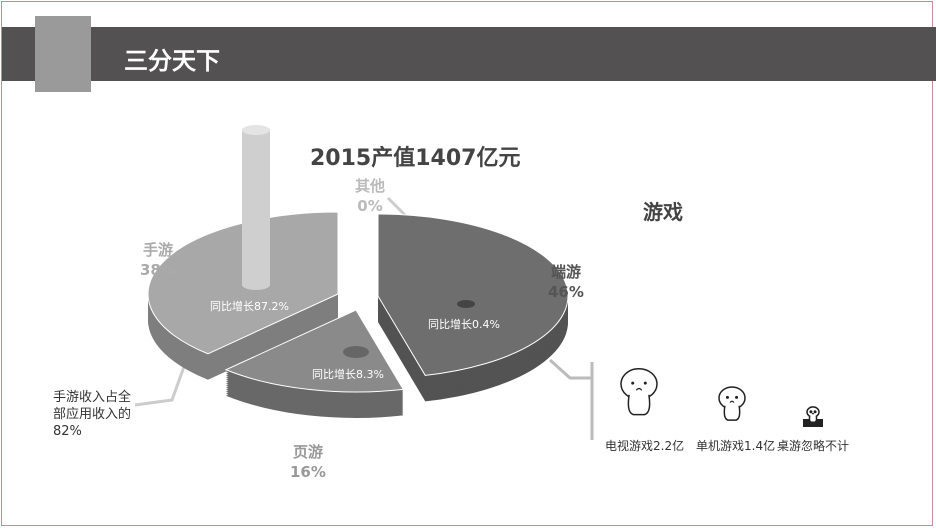  What do you see at coordinates (639, 405) in the screenshot?
I see `figure-tv-body` at bounding box center [639, 405].